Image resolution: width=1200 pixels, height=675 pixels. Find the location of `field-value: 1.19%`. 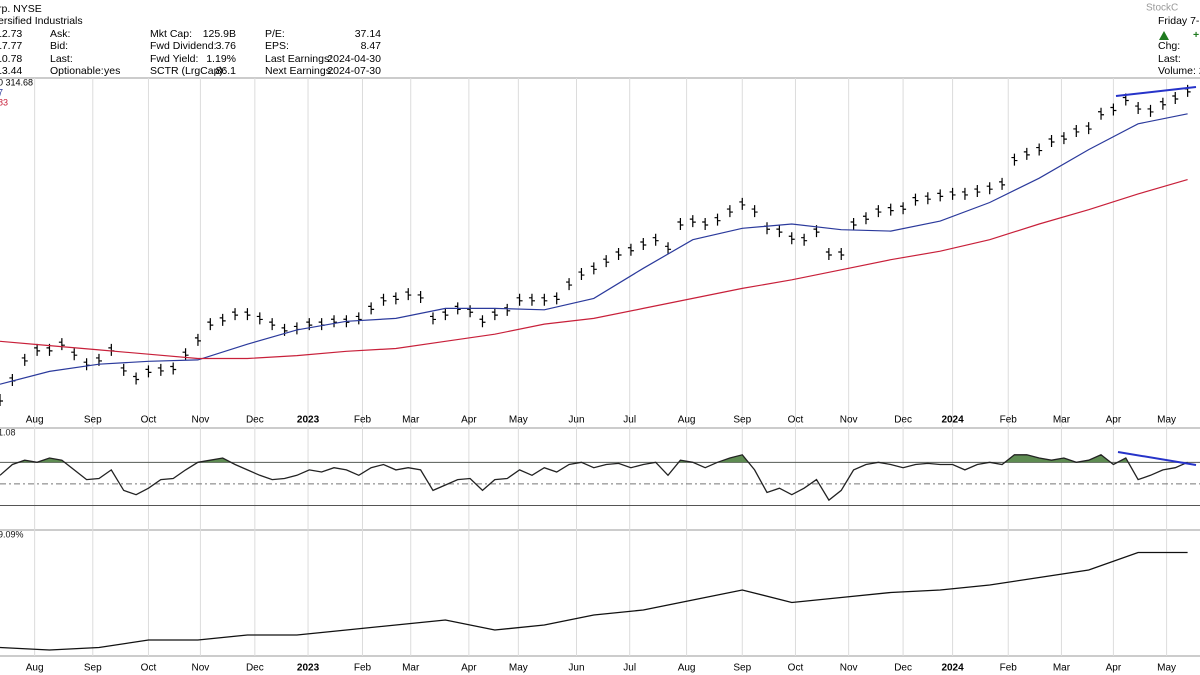

field-value: 1.19% is located at coordinates (221, 59).